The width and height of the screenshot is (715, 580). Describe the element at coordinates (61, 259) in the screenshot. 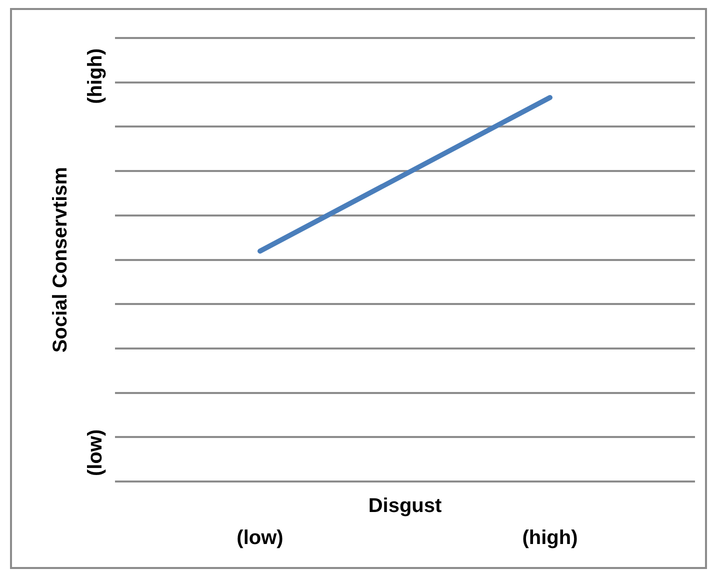

I see `y-axis-title: Social Conservtism` at that location.